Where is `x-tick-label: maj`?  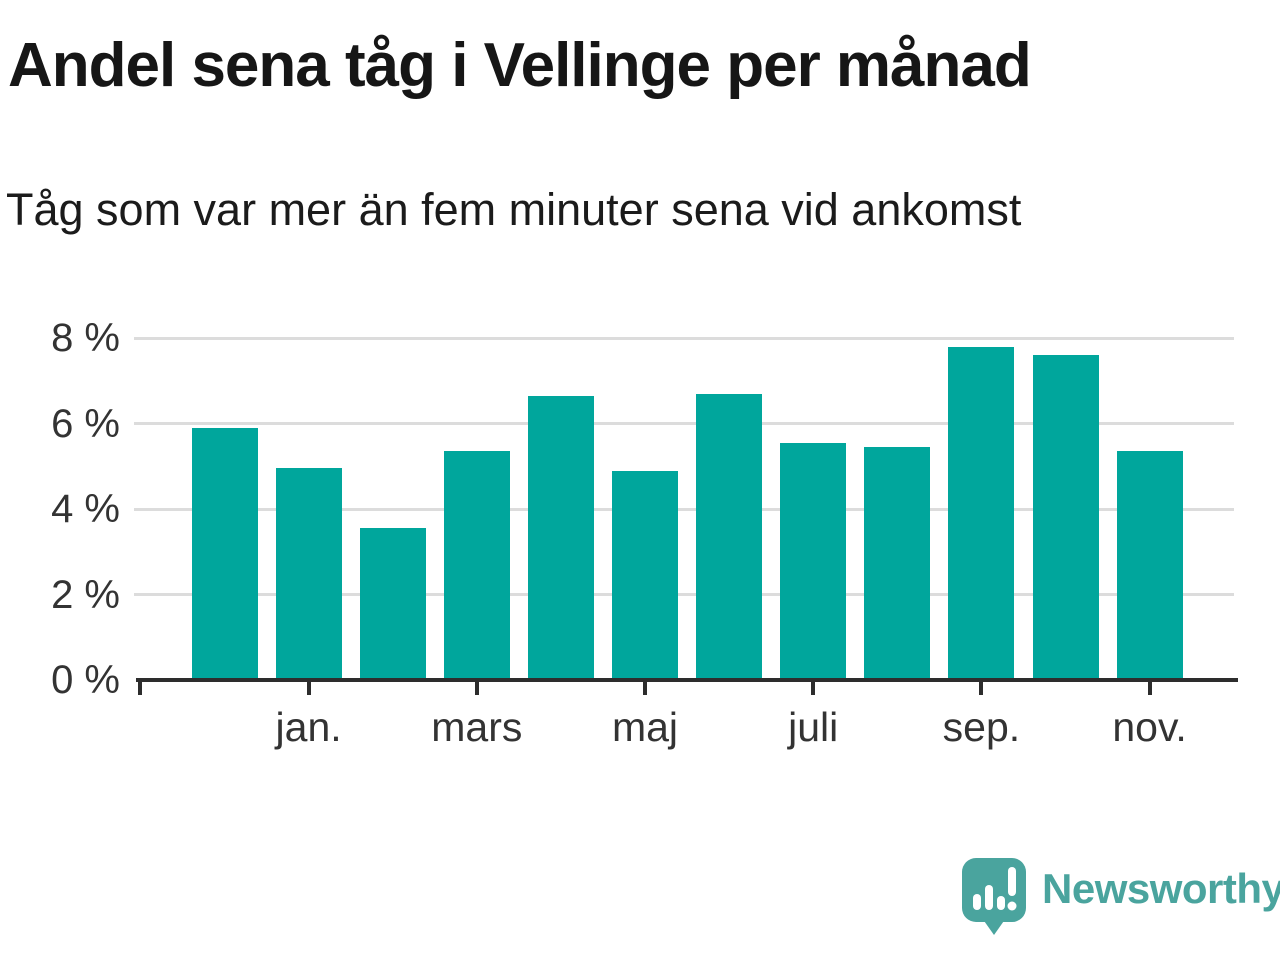 x-tick-label: maj is located at coordinates (645, 727).